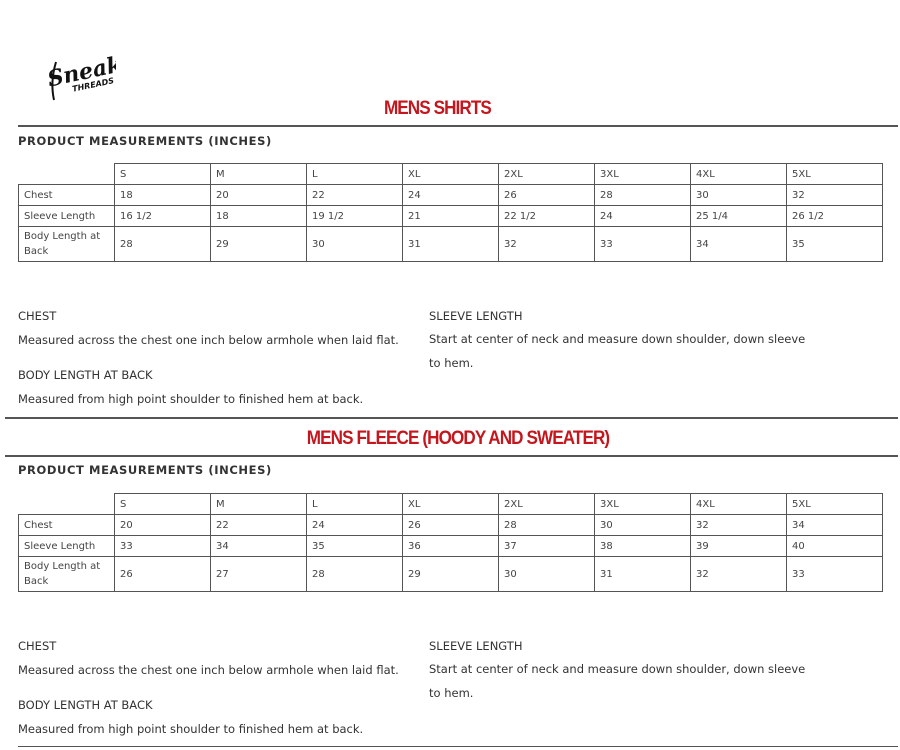  I want to click on table-cell: 37, so click(546, 546).